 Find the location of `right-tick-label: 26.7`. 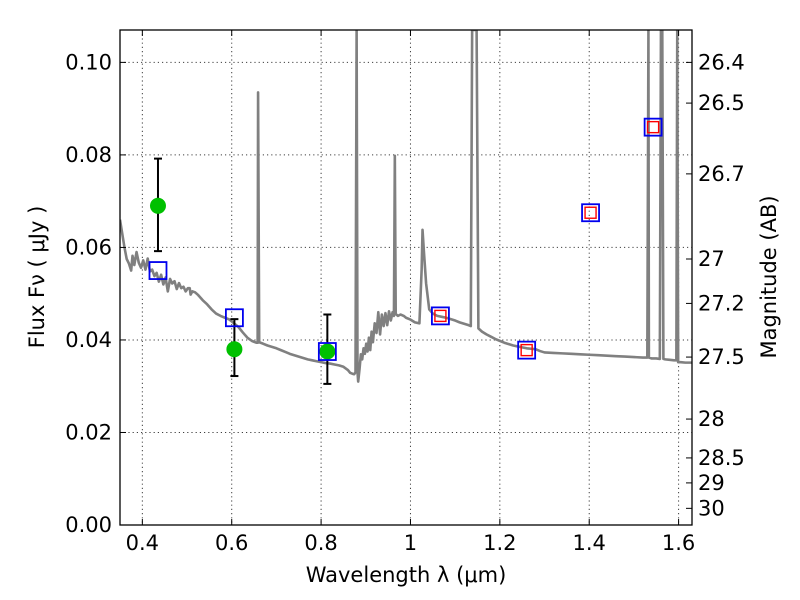

right-tick-label: 26.7 is located at coordinates (721, 174).